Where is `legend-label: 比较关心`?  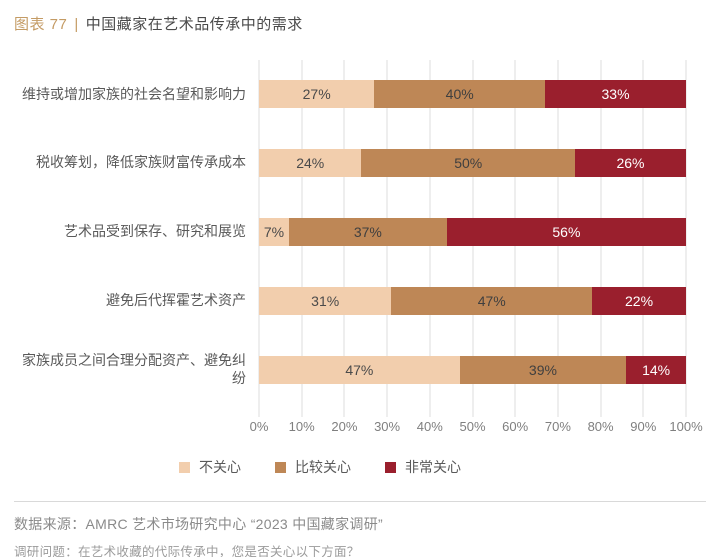 legend-label: 比较关心 is located at coordinates (323, 467).